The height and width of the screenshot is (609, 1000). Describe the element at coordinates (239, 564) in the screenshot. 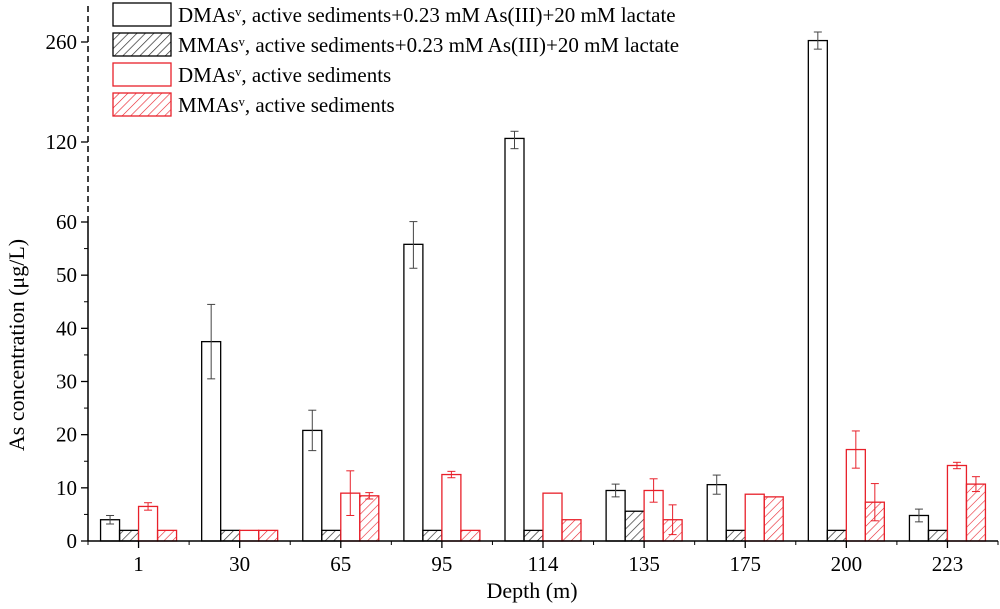

I see `x-tick-label: 30` at that location.